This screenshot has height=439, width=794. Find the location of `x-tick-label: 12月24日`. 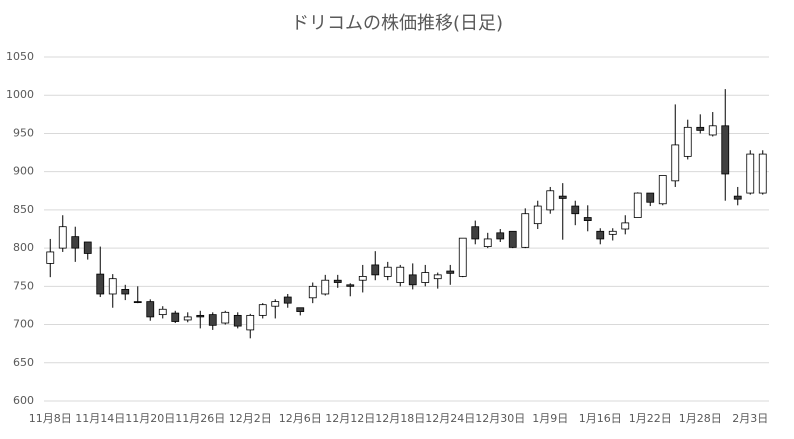

x-tick-label: 12月24日 is located at coordinates (450, 418).